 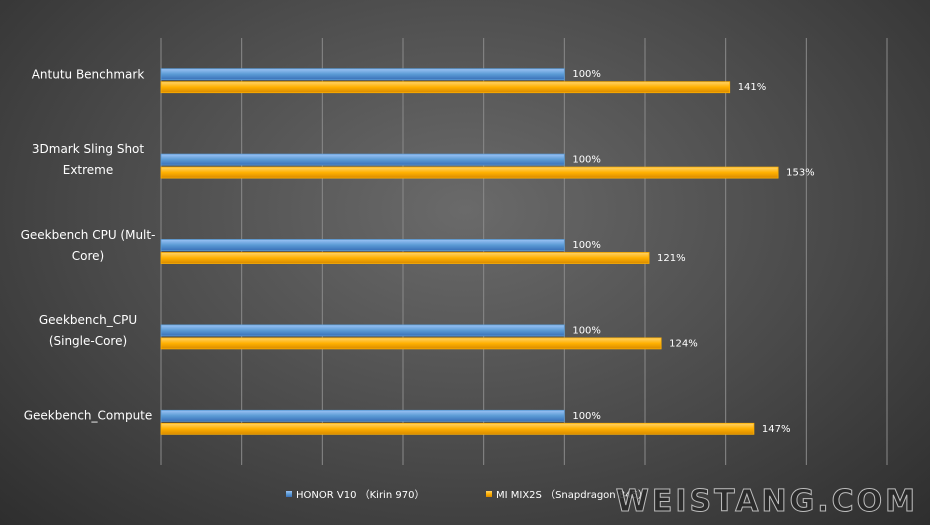 What do you see at coordinates (572, 495) in the screenshot?
I see `legend-label: MI MIX2S （Snapdragon 845）` at bounding box center [572, 495].